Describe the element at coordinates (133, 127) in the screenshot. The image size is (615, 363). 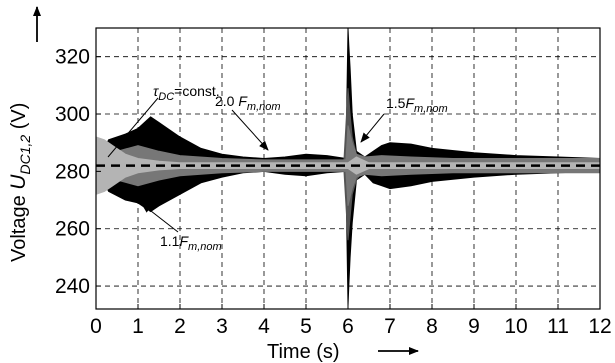
I see `annotation-tau-leader` at that location.